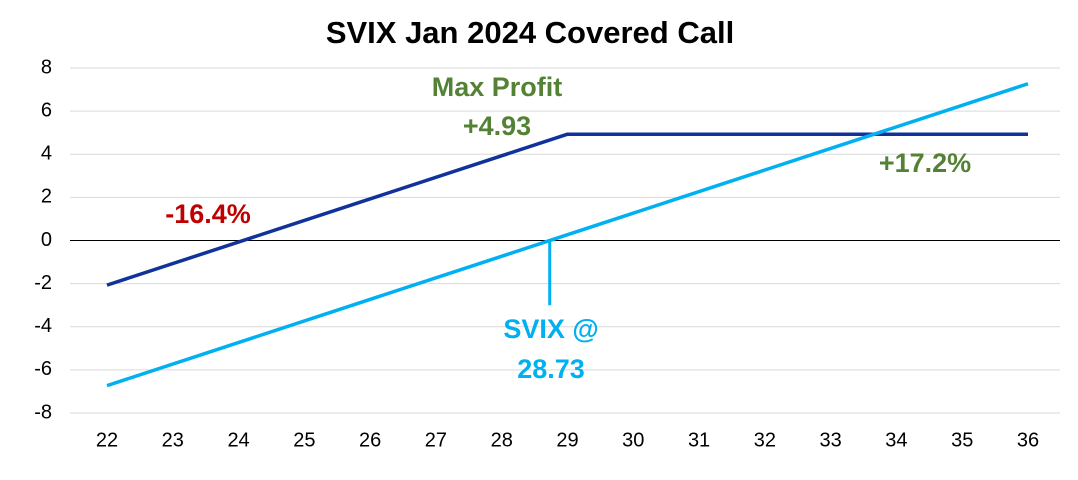 This screenshot has height=480, width=1078. What do you see at coordinates (497, 87) in the screenshot?
I see `annotation: Max Profit` at bounding box center [497, 87].